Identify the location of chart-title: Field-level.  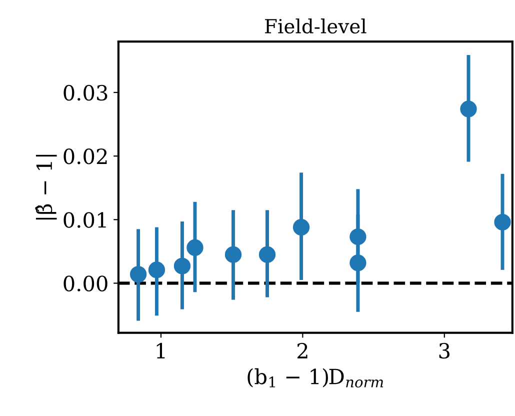
(315, 26).